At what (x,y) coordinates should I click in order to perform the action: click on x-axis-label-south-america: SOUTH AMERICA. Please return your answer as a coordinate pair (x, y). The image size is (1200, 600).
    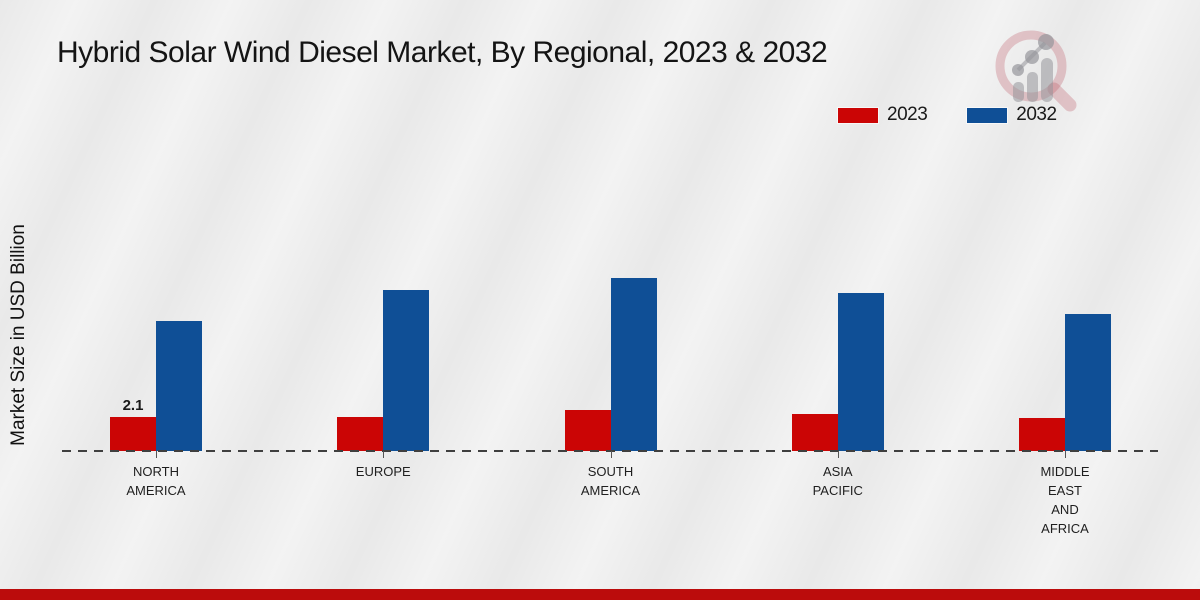
    Looking at the image, I should click on (610, 481).